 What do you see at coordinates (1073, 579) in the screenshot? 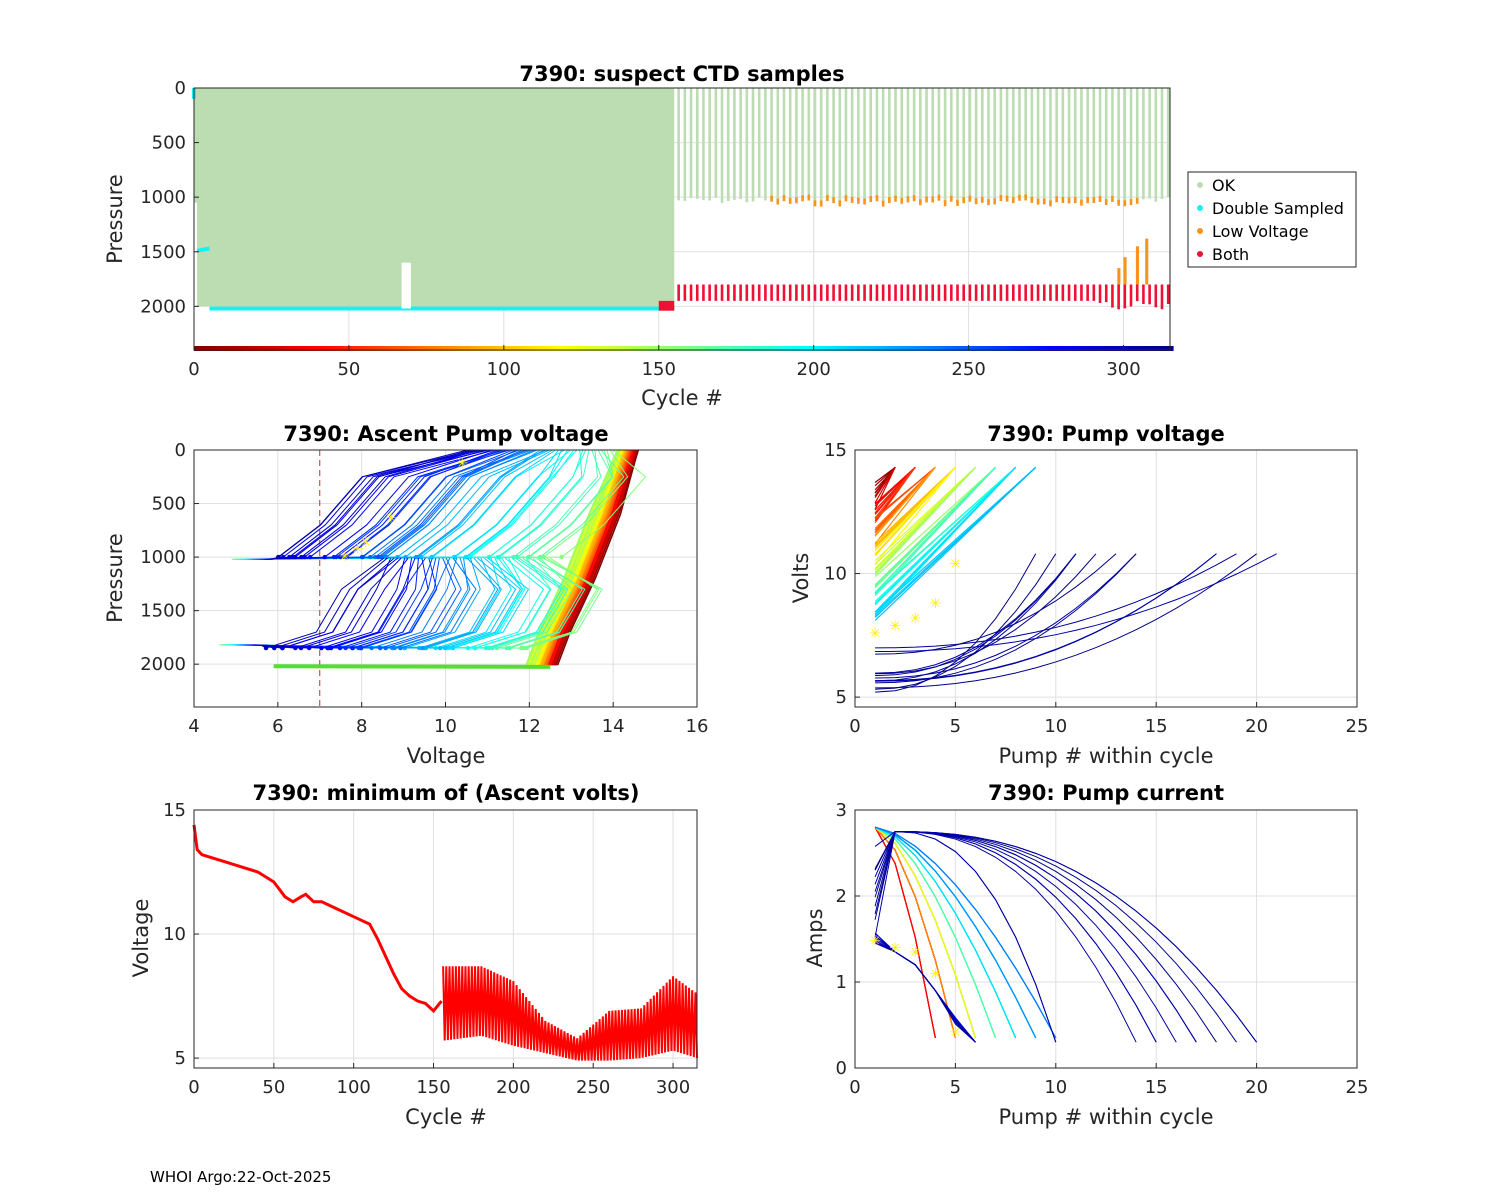
I see `pumpv-marks: ✳ ✳ ✳ ✳ ✳` at bounding box center [1073, 579].